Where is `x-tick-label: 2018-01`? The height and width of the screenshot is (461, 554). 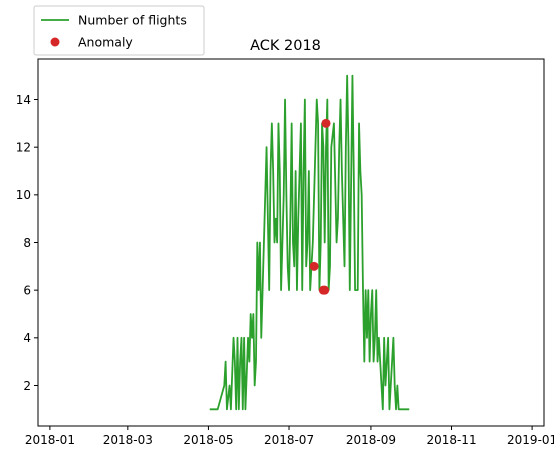 x-tick-label: 2018-01 is located at coordinates (50, 440).